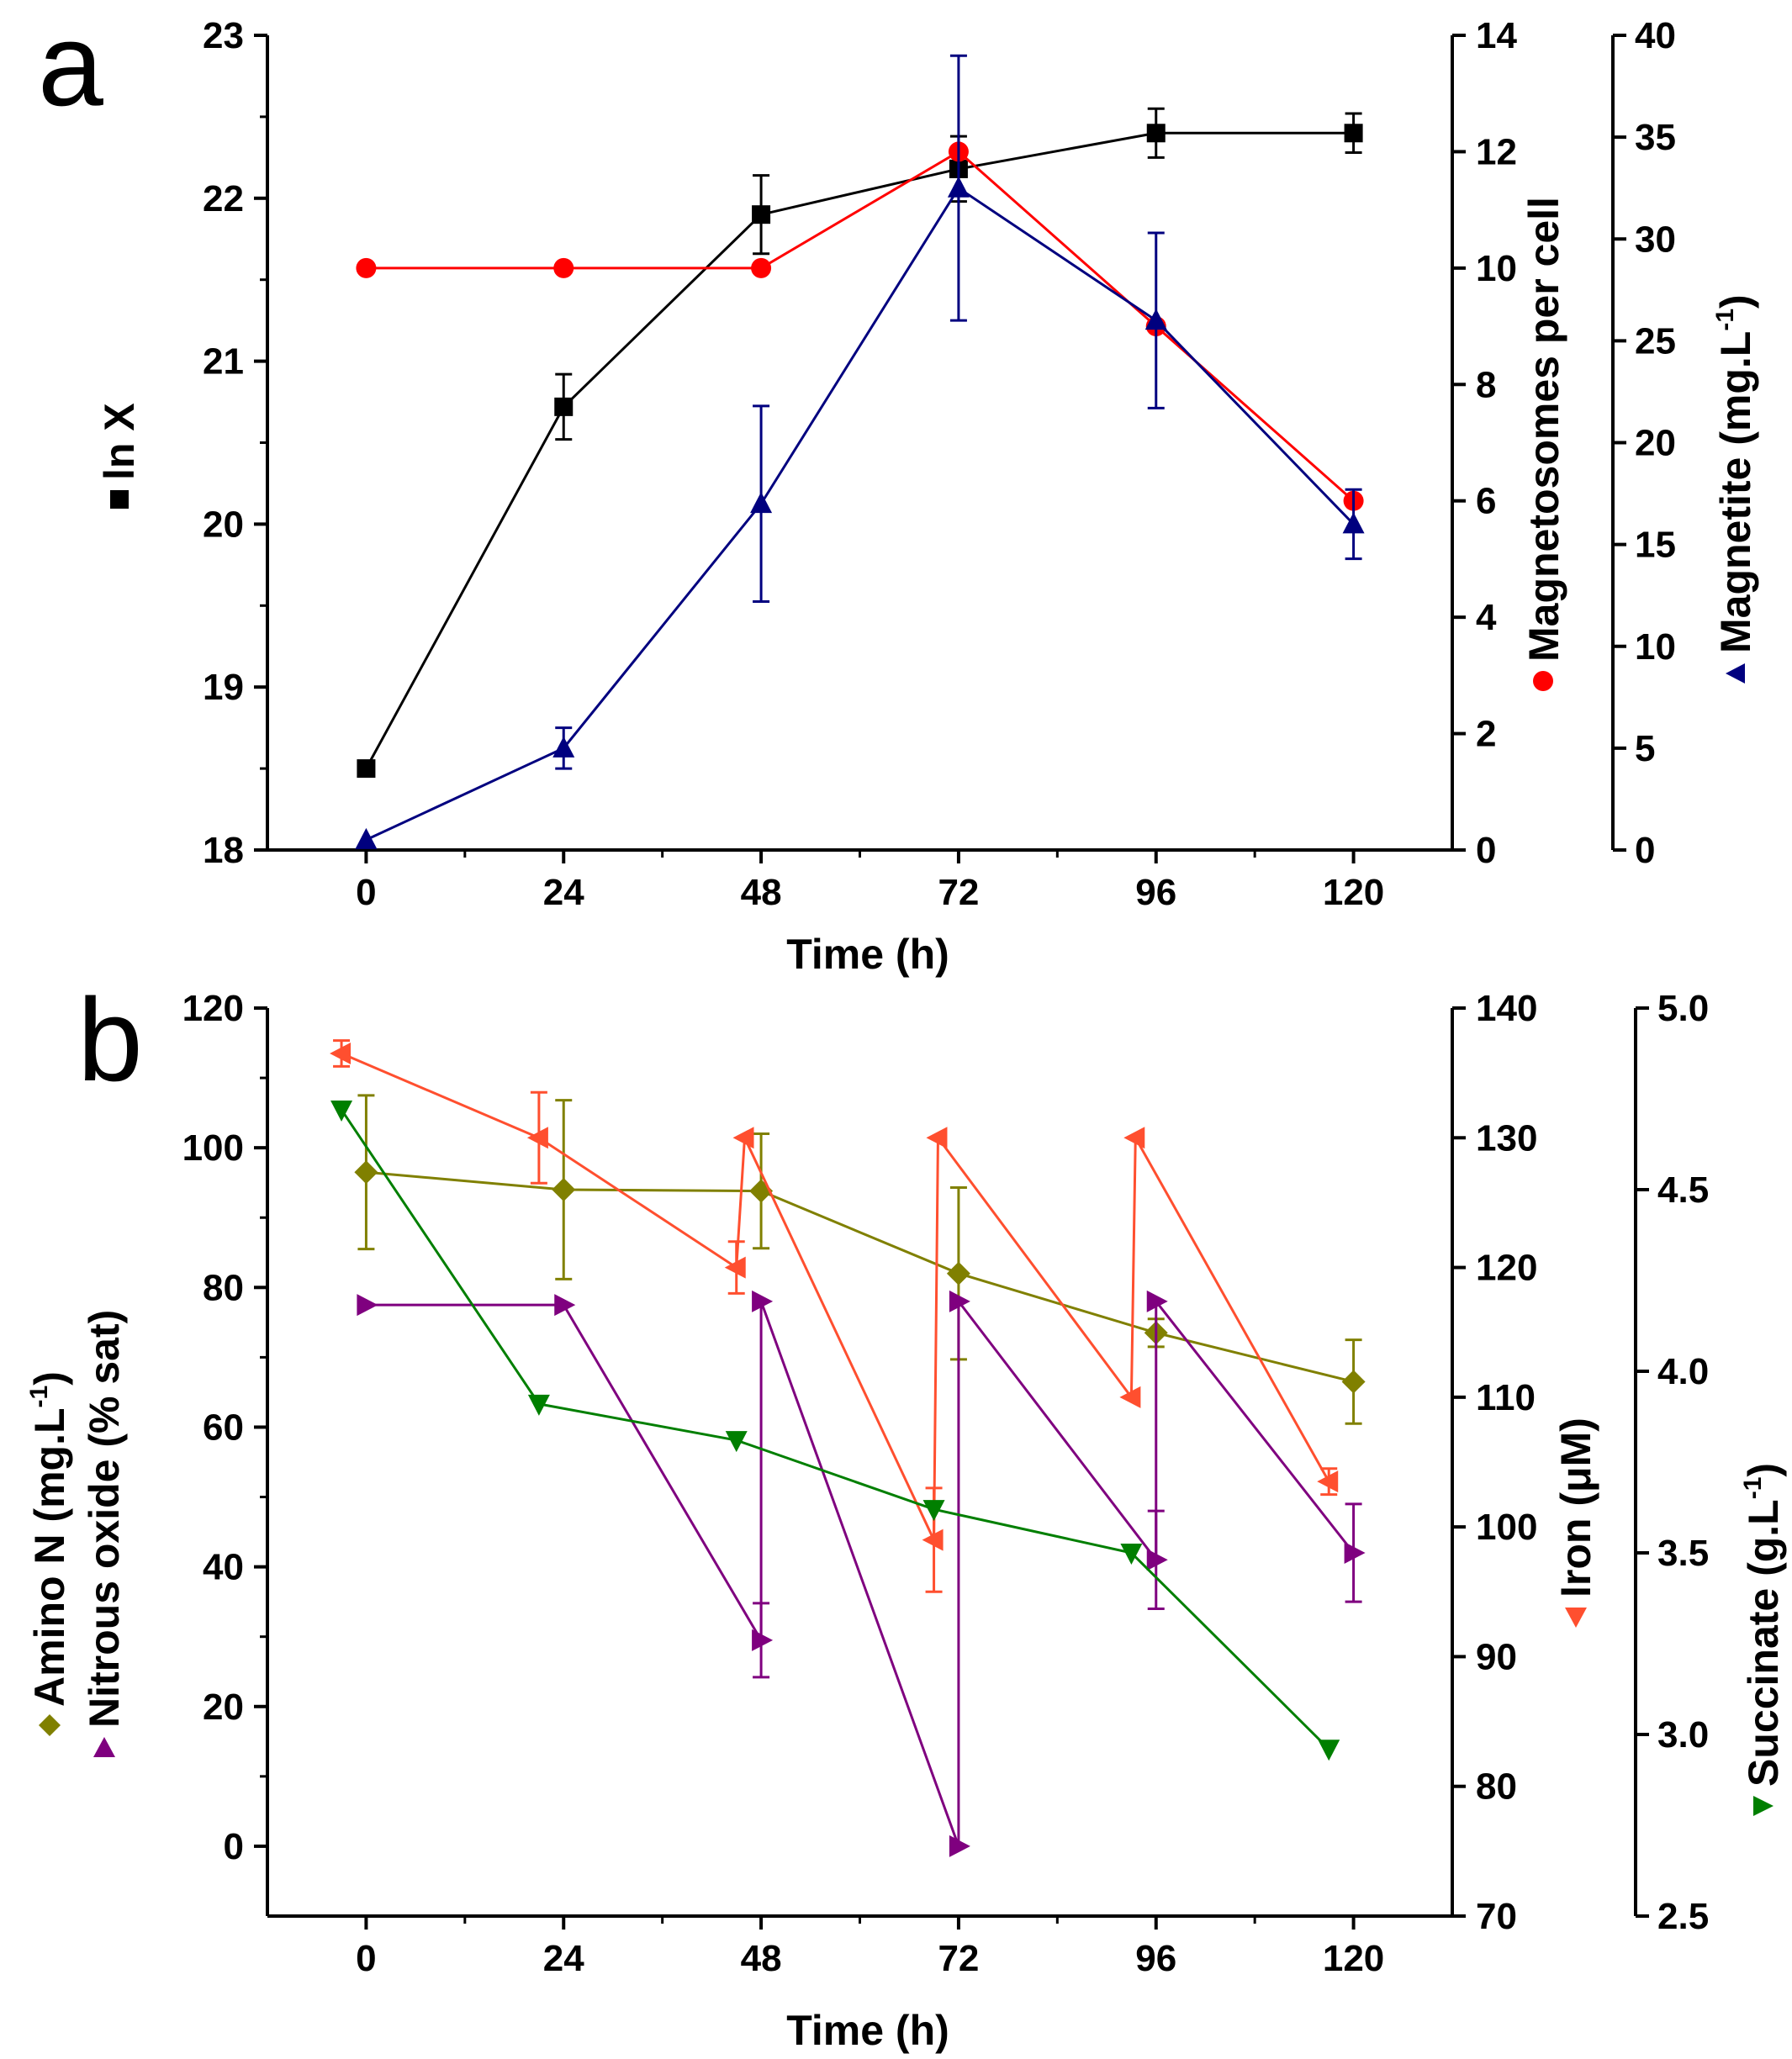  Describe the element at coordinates (1655, 545) in the screenshot. I see `right2-tick-label: 15` at that location.